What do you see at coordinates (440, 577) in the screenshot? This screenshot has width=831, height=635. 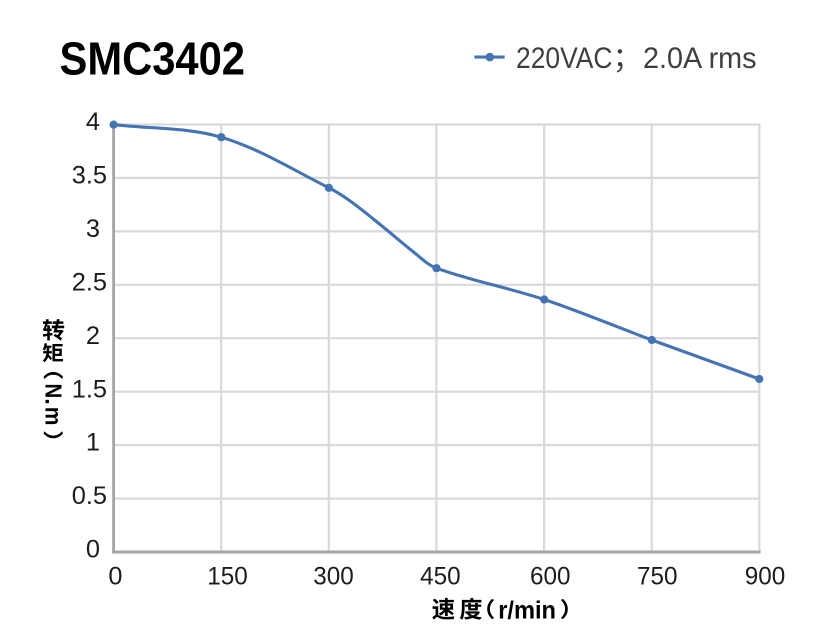 I see `svg-text: 450` at bounding box center [440, 577].